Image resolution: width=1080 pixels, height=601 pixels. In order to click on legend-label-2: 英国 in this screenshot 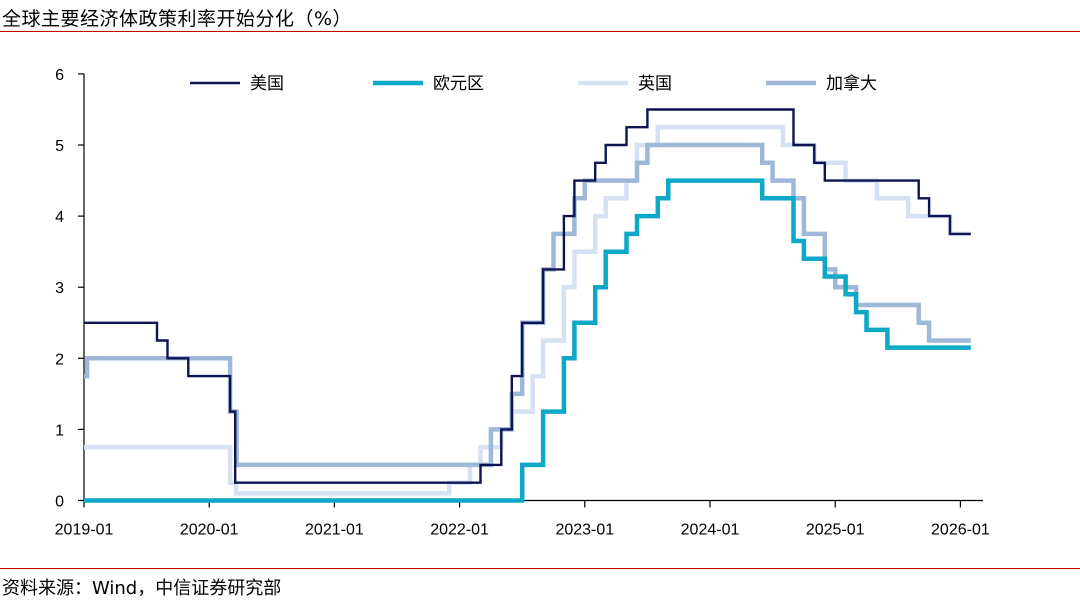, I will do `click(655, 84)`.